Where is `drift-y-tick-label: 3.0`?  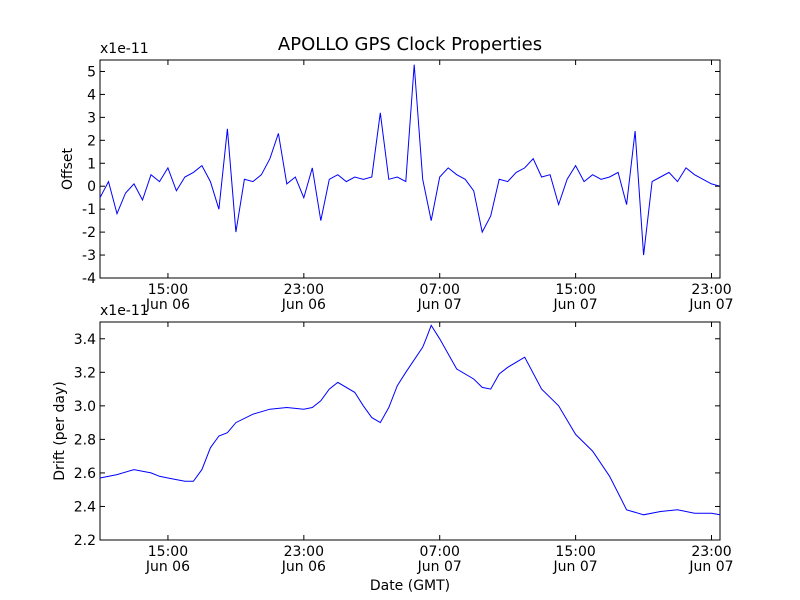
drift-y-tick-label: 3.0 is located at coordinates (85, 407).